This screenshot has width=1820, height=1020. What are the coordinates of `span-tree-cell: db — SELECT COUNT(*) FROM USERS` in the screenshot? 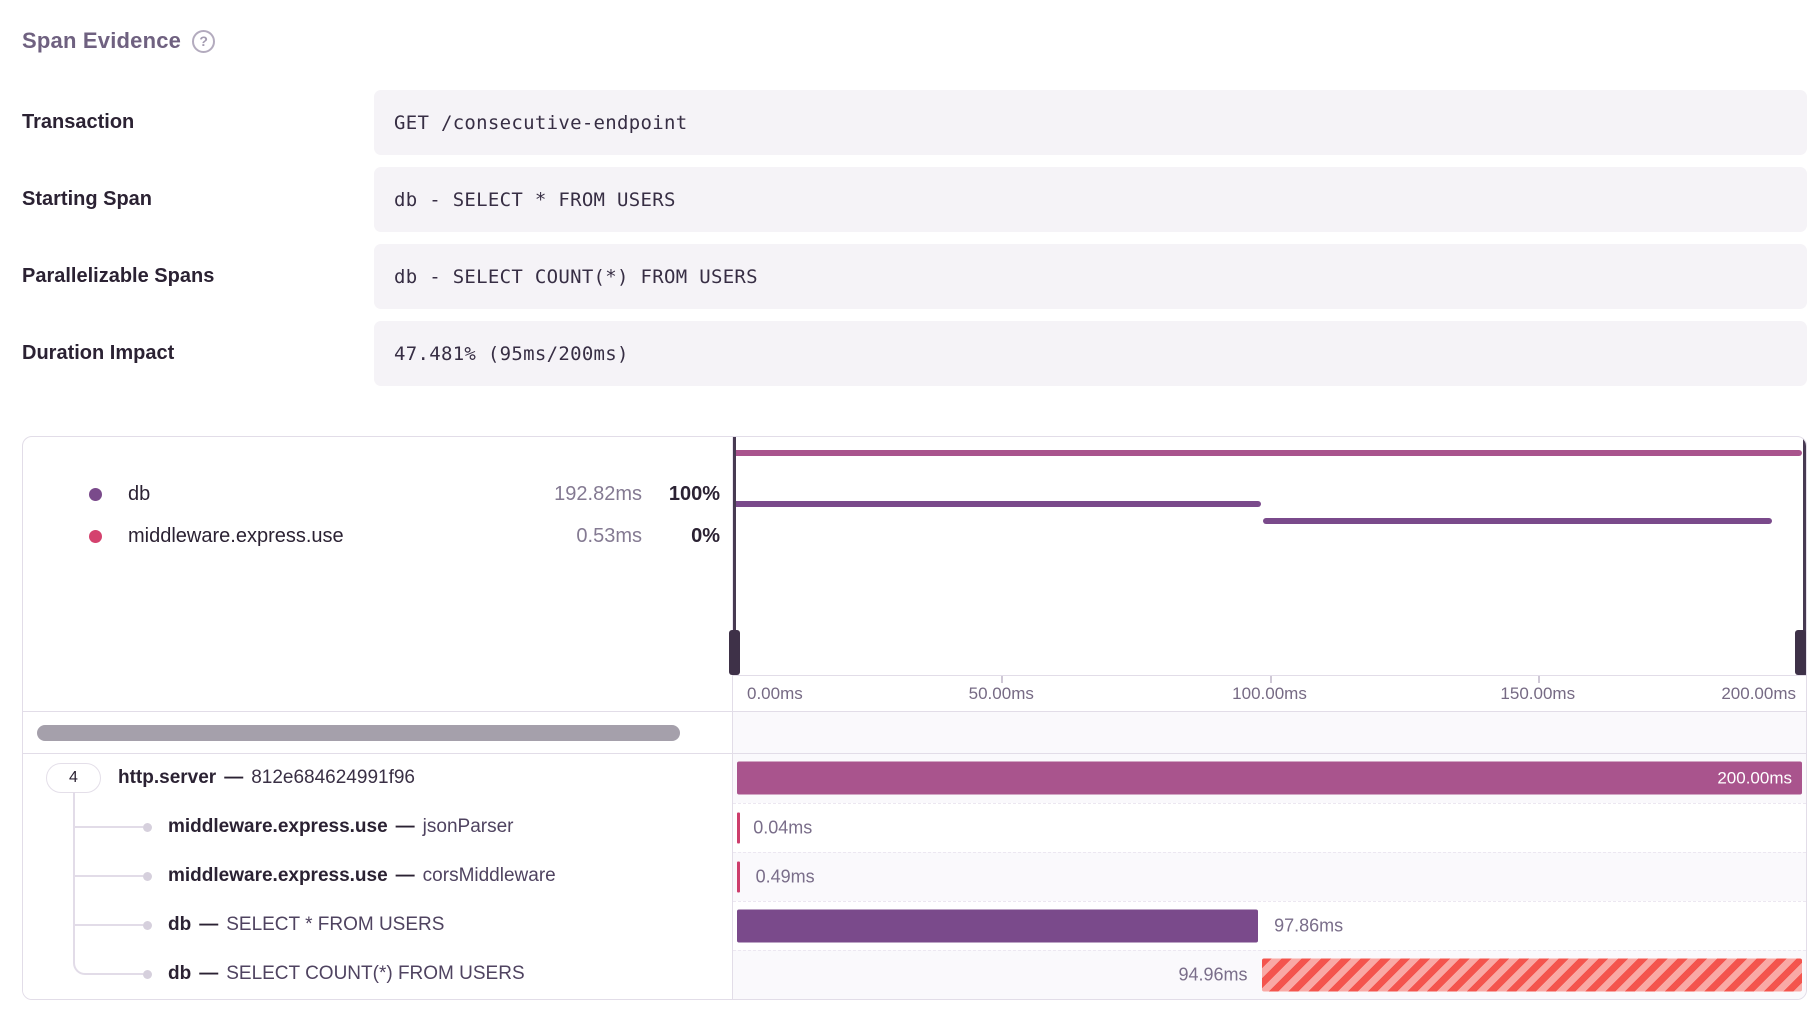 It's located at (378, 974).